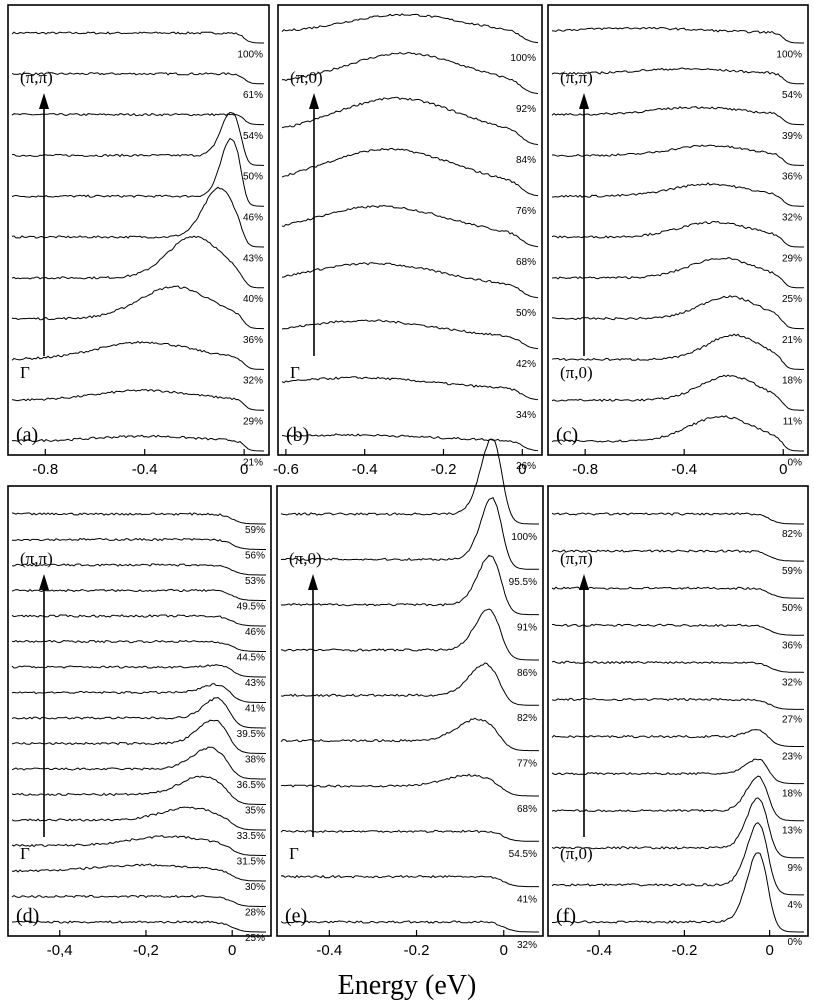  What do you see at coordinates (255, 708) in the screenshot?
I see `curve-label: 41%` at bounding box center [255, 708].